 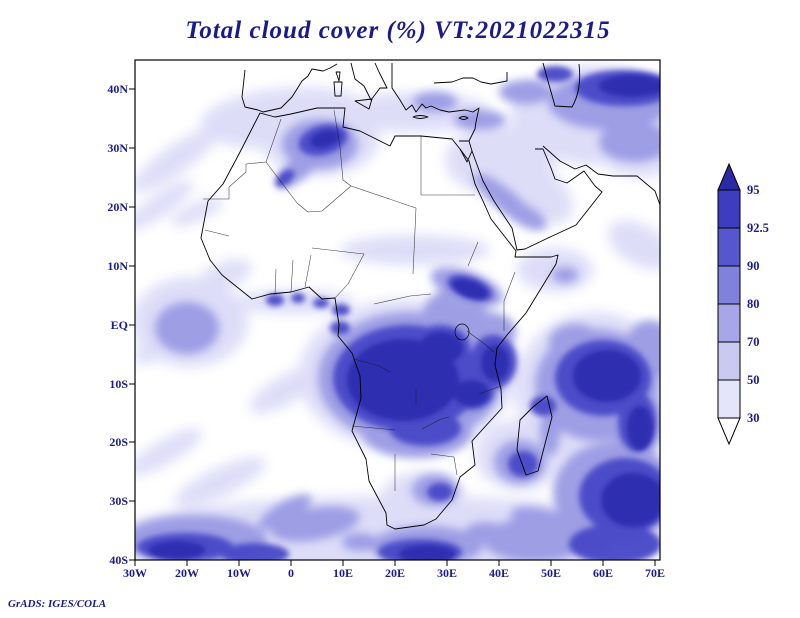 What do you see at coordinates (132, 324) in the screenshot?
I see `y-axis-ticks` at bounding box center [132, 324].